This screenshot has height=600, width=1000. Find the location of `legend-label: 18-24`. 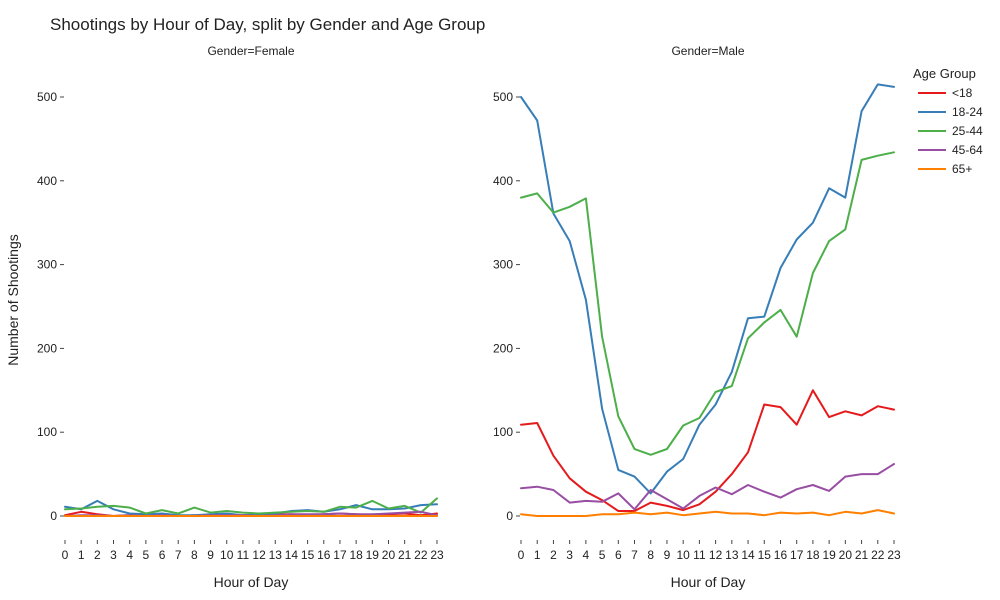

legend-label: 18-24 is located at coordinates (967, 112).